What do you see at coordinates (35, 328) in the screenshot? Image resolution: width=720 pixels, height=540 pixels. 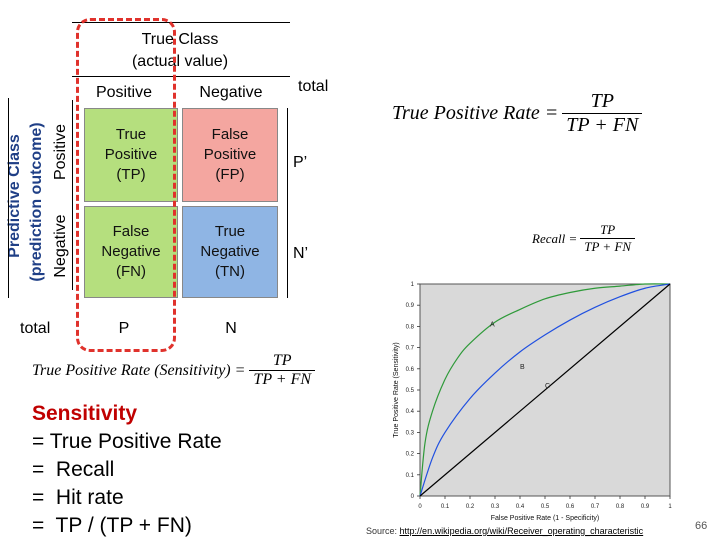 I see `row-total-label: total` at bounding box center [35, 328].